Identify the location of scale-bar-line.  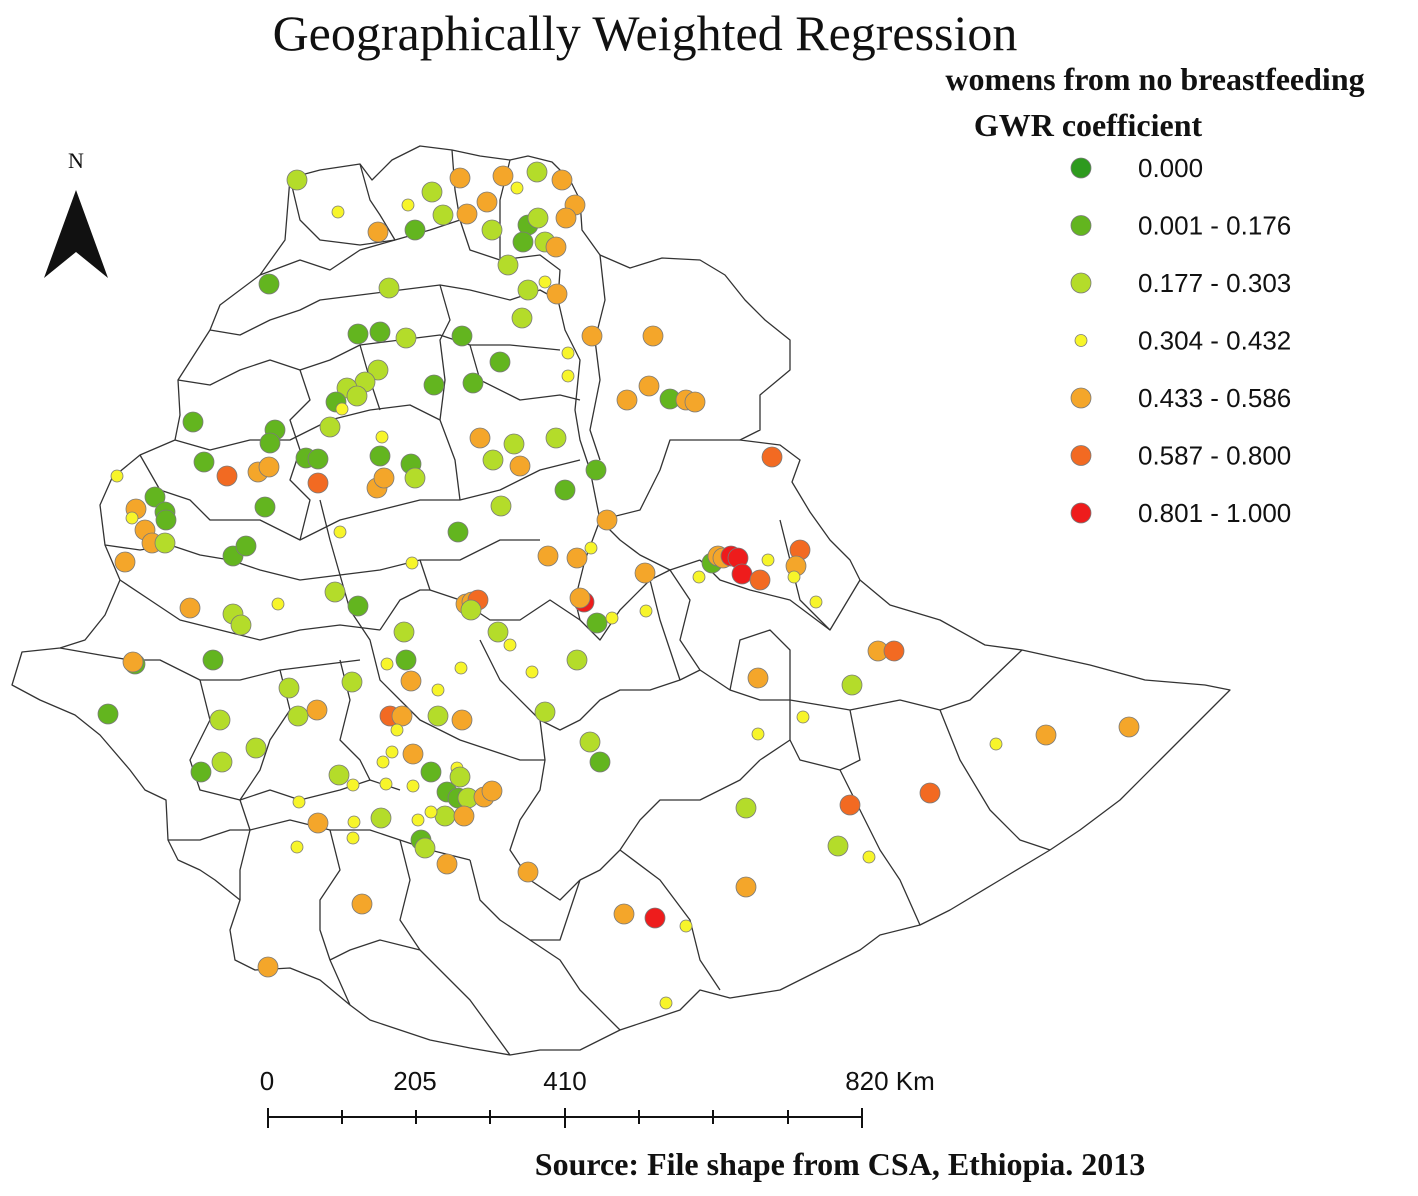
(565, 1118).